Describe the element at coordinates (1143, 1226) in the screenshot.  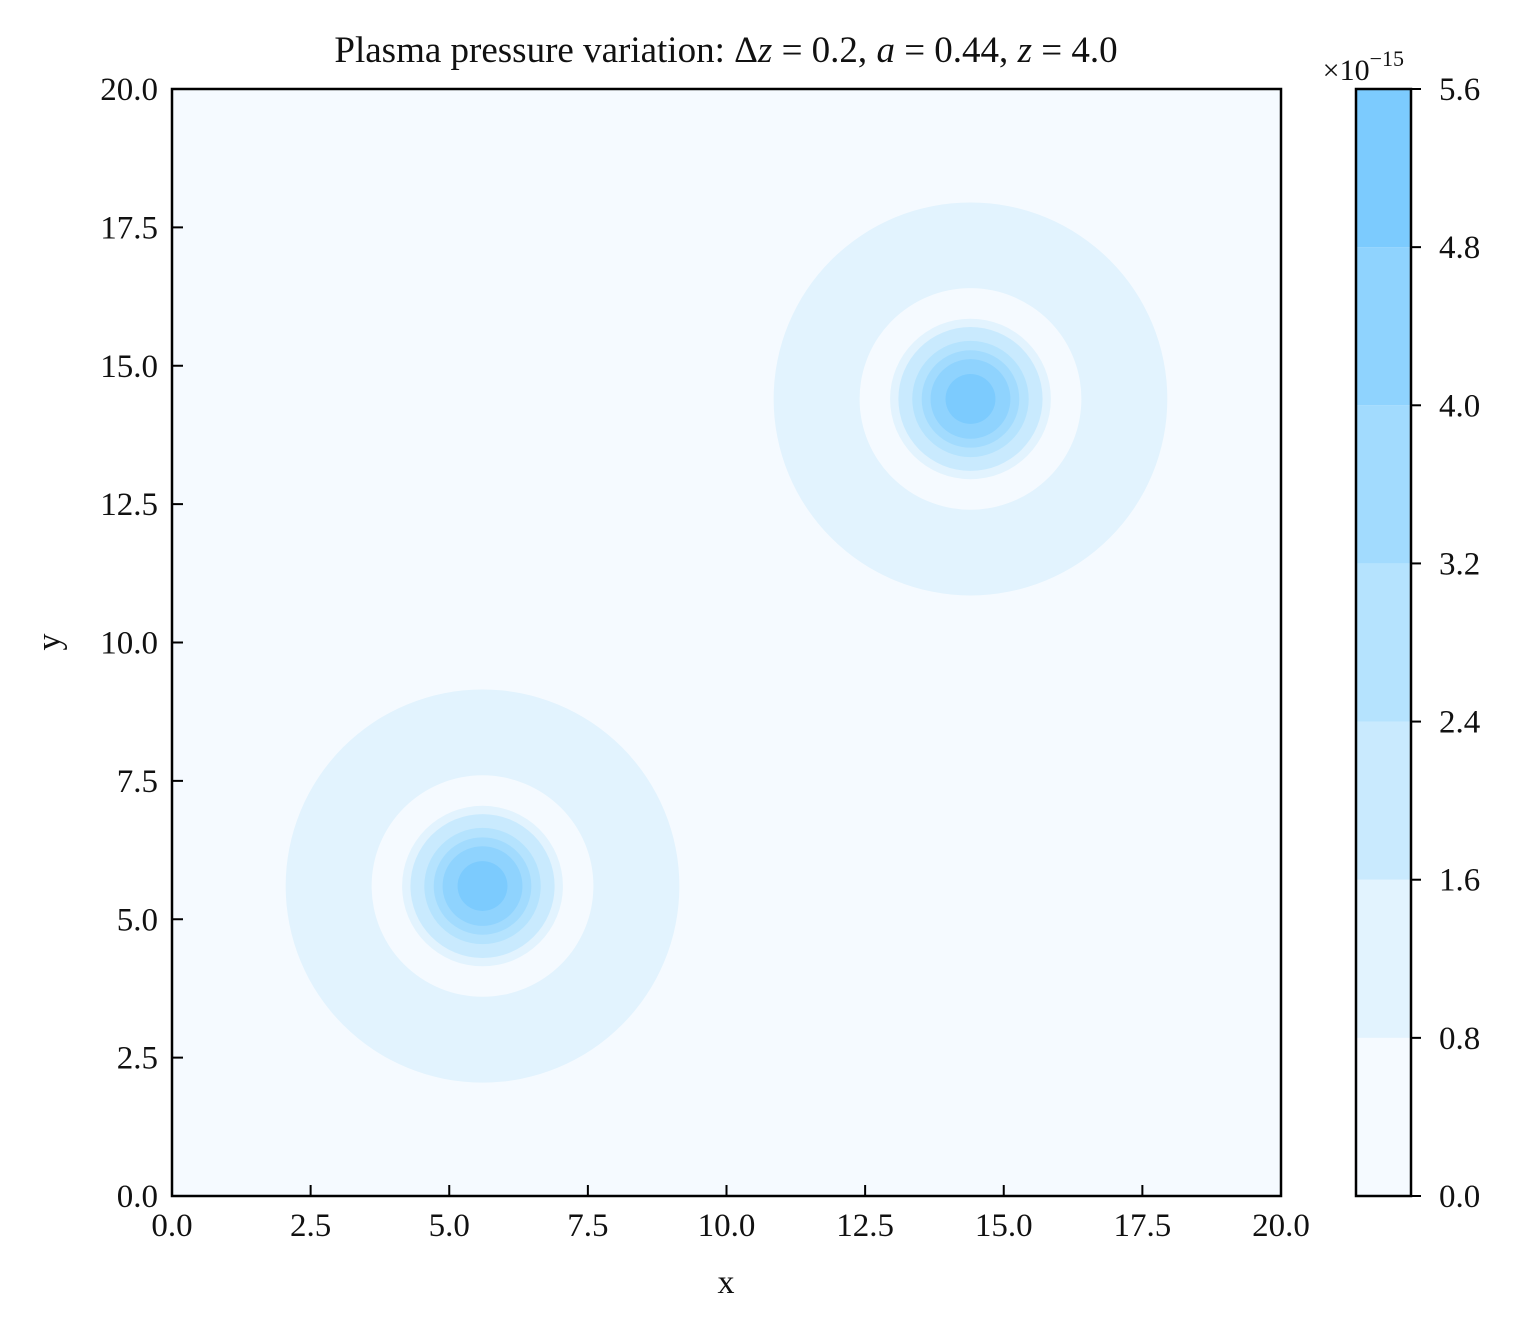
I see `x-tick-label: 17.5` at that location.